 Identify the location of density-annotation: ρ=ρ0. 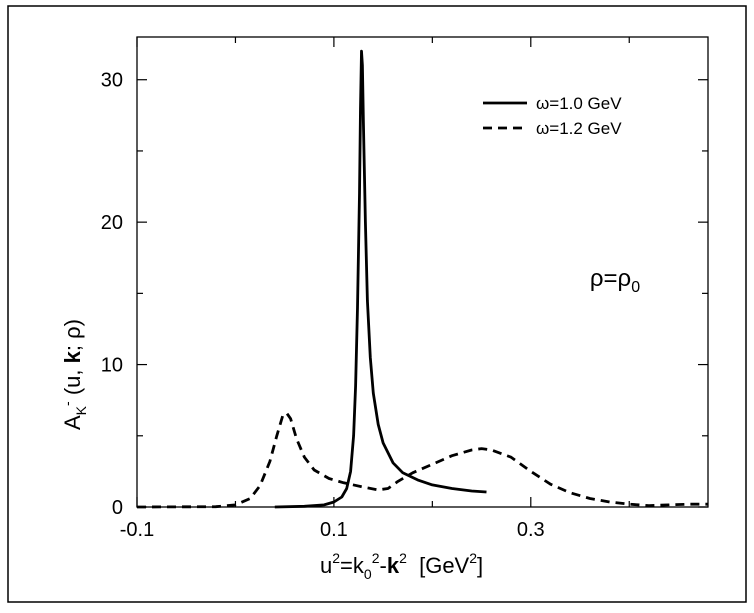
(615, 280).